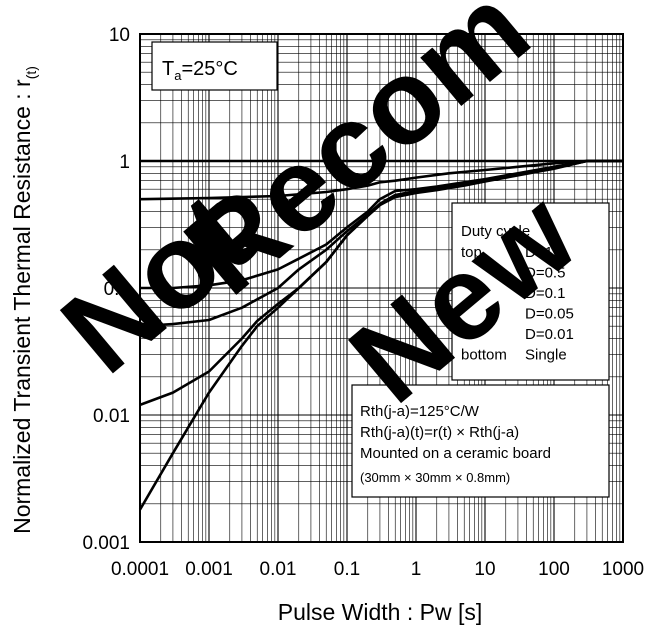 The width and height of the screenshot is (645, 631). What do you see at coordinates (106, 543) in the screenshot?
I see `y-tick-label: 0.001` at bounding box center [106, 543].